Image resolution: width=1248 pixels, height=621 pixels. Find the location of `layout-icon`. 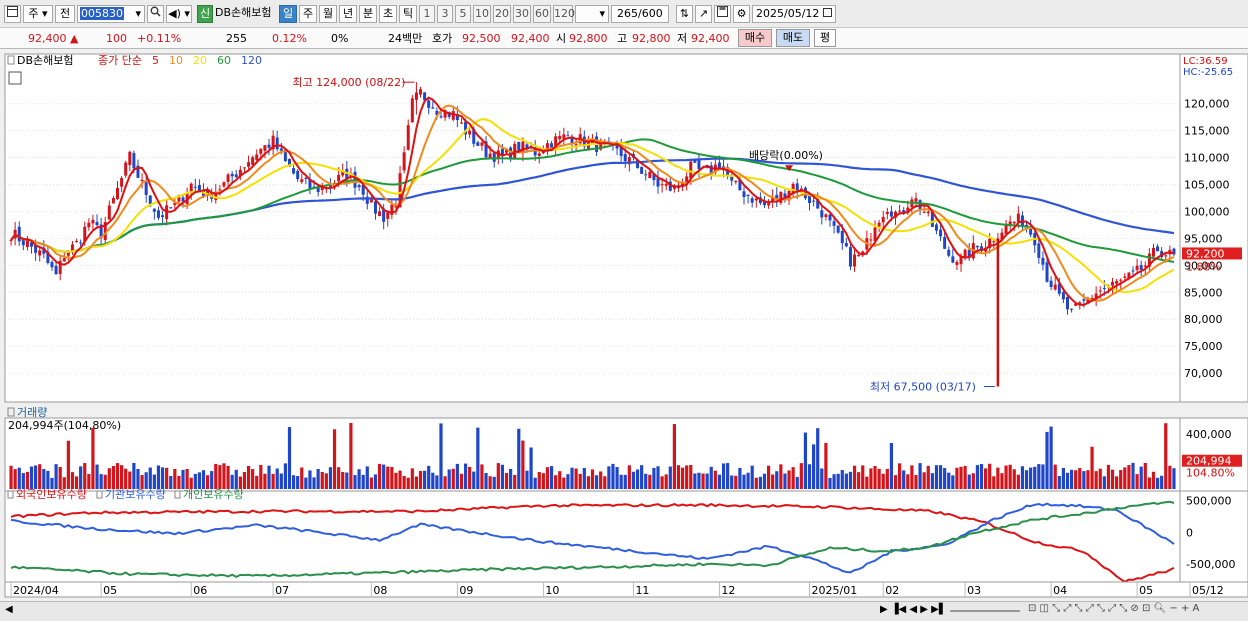

layout-icon is located at coordinates (12, 14).